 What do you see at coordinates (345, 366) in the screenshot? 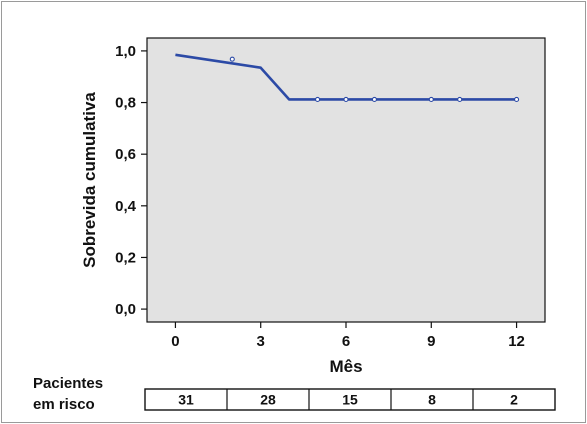
I see `x-axis-title: Mês` at bounding box center [345, 366].